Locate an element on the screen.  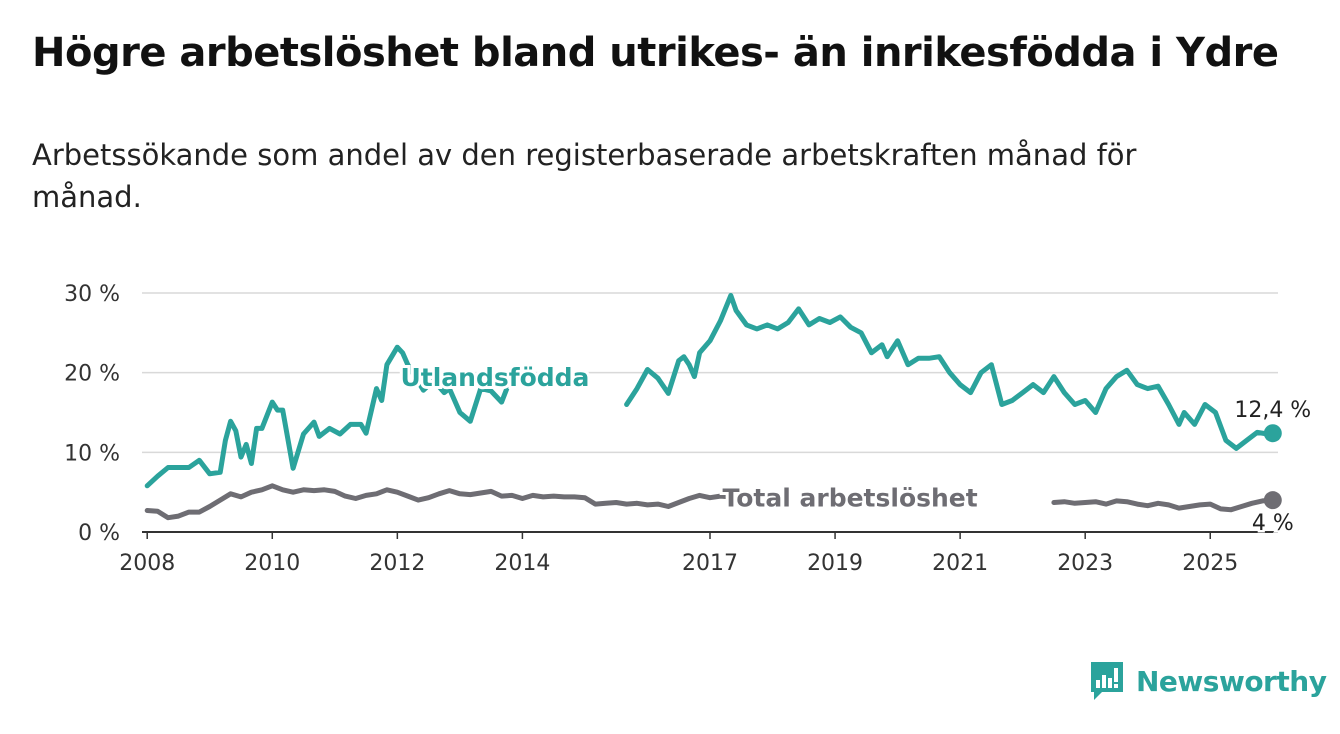
y-tick-label: 30 % is located at coordinates (92, 294).